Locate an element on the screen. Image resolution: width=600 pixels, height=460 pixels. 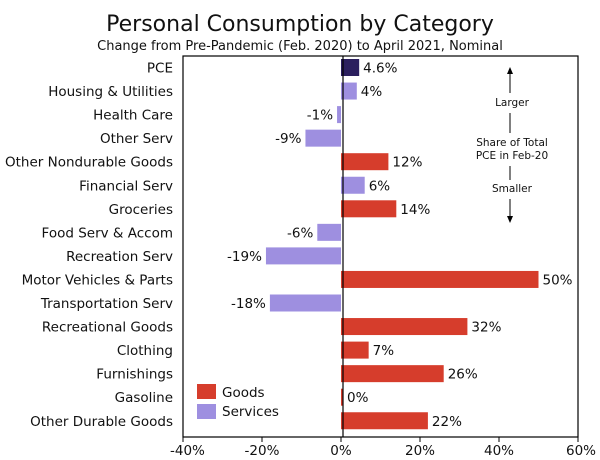
category-label-housing-utilities: Housing & Utilities is located at coordinates (110, 92).